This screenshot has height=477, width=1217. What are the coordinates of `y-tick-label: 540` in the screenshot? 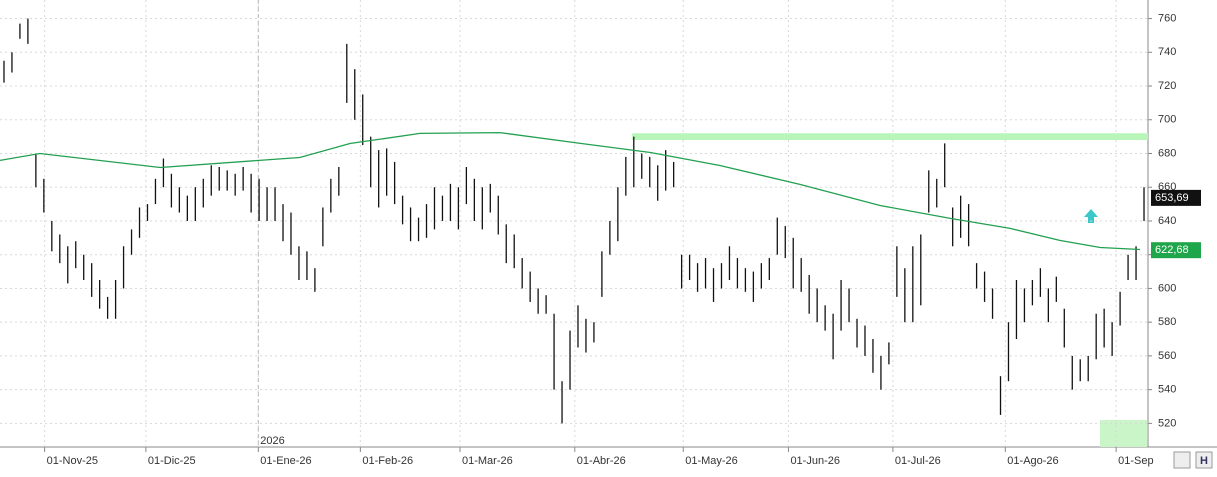 It's located at (1167, 390).